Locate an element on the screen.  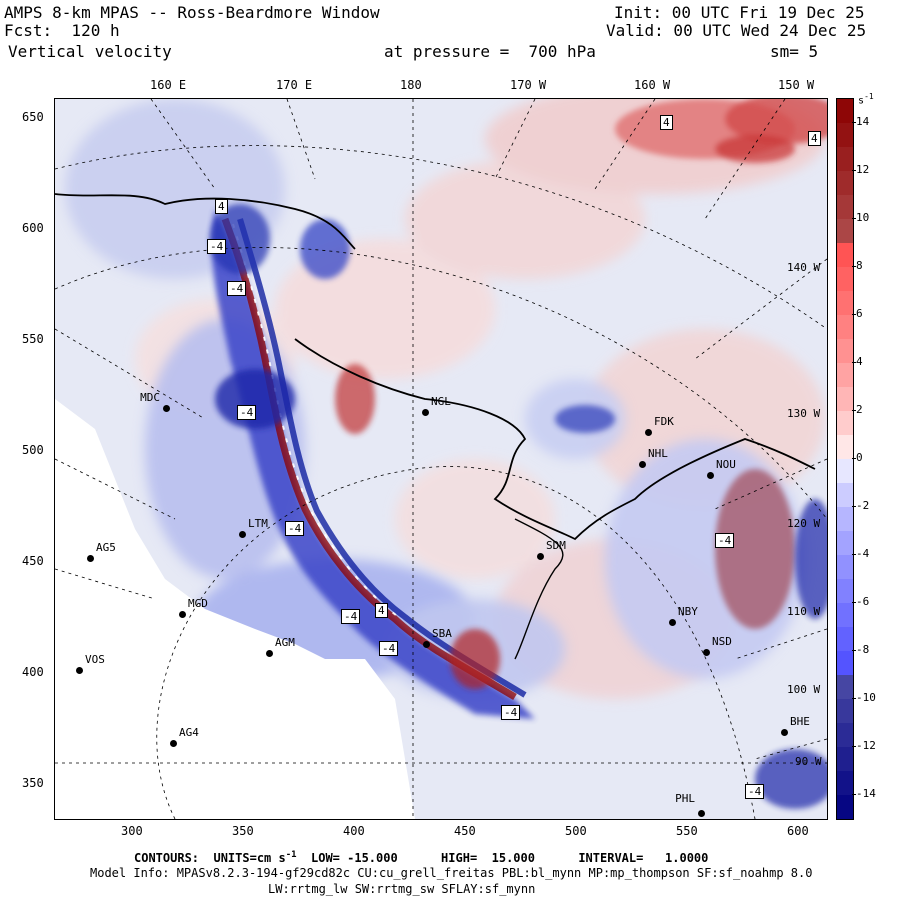
init-time: Init: 00 UTC Fri 19 Dec 25 is located at coordinates (739, 12).